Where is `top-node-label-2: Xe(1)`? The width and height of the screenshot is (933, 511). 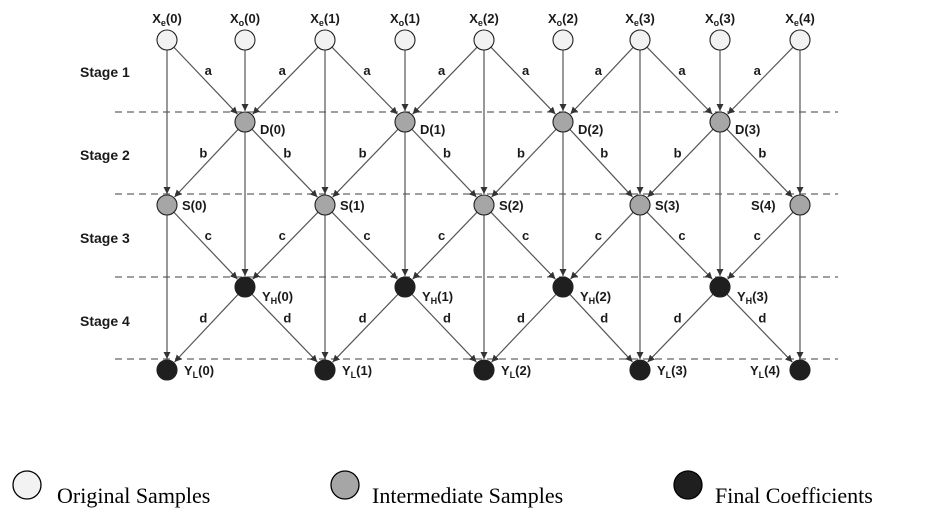 top-node-label-2: Xe(1) is located at coordinates (325, 19).